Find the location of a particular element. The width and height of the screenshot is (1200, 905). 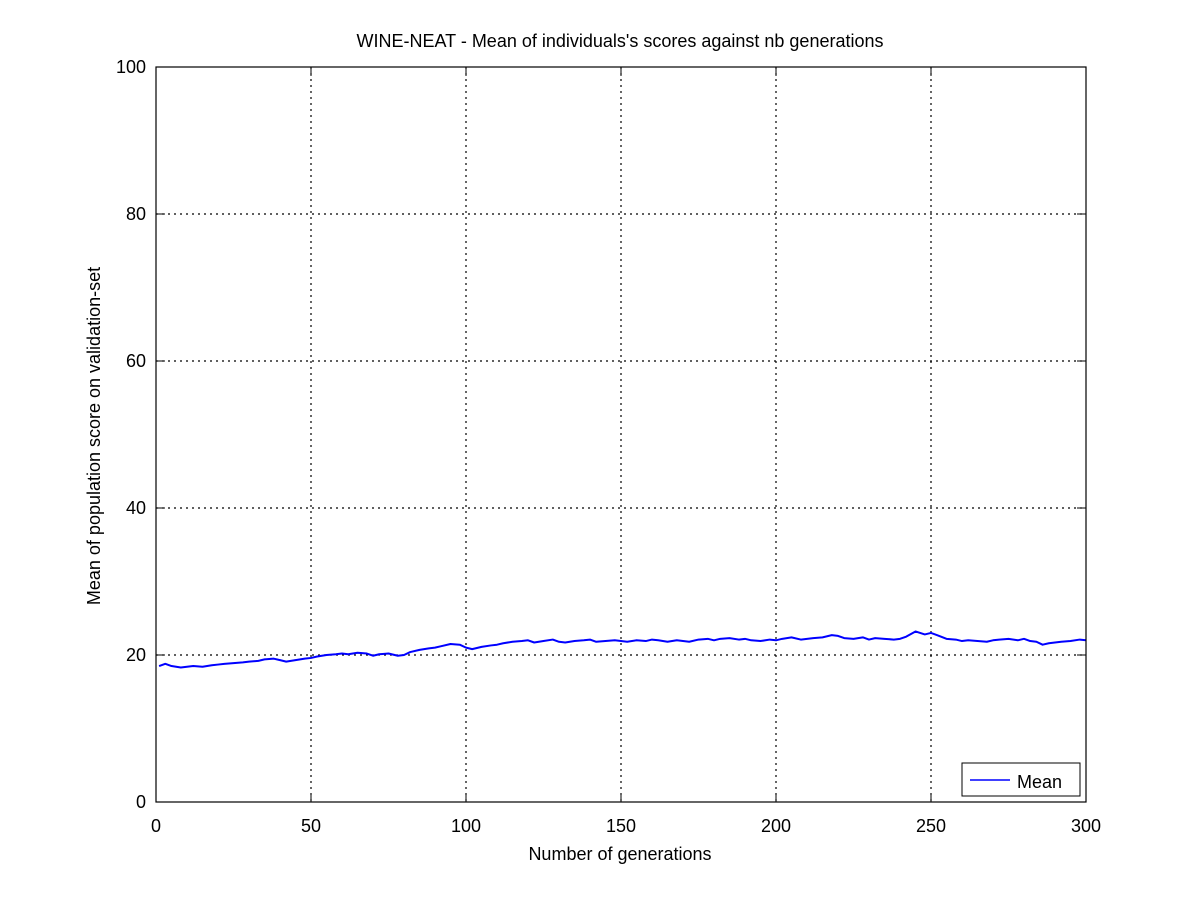

series-line-mean is located at coordinates (622, 649).